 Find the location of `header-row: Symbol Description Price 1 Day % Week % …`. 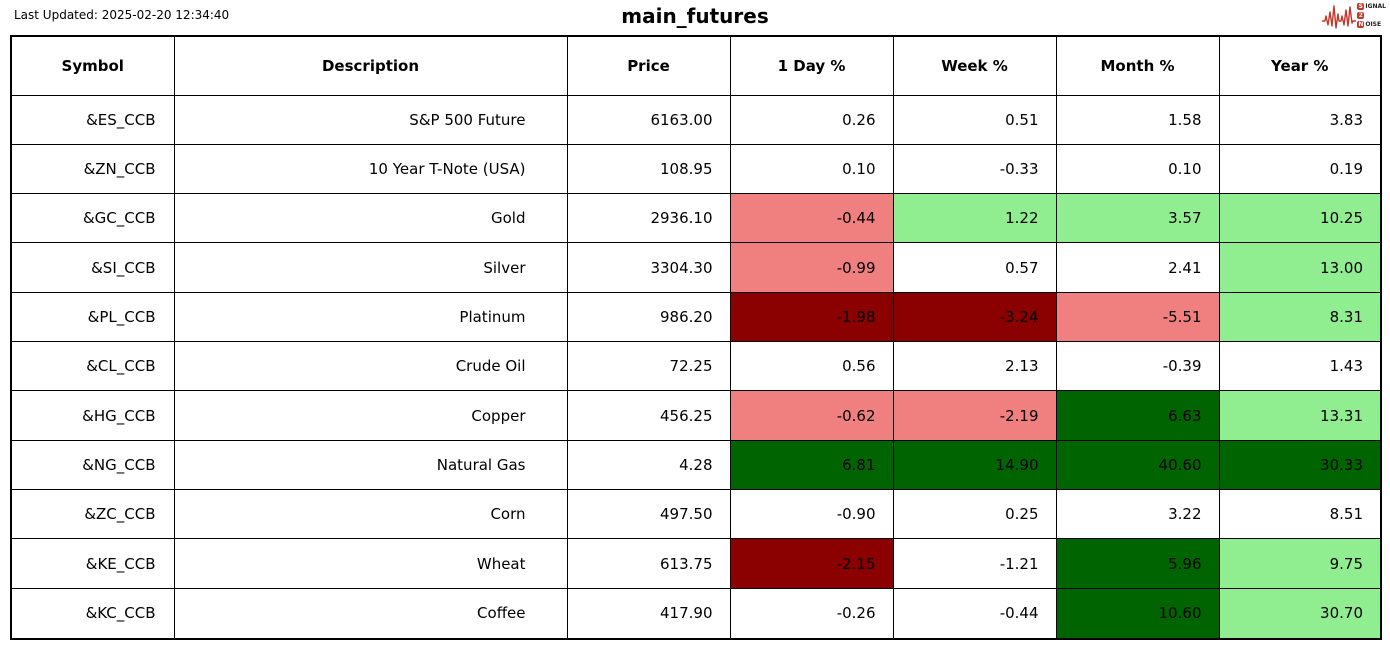

header-row: Symbol Description Price 1 Day % Week % … is located at coordinates (696, 65).